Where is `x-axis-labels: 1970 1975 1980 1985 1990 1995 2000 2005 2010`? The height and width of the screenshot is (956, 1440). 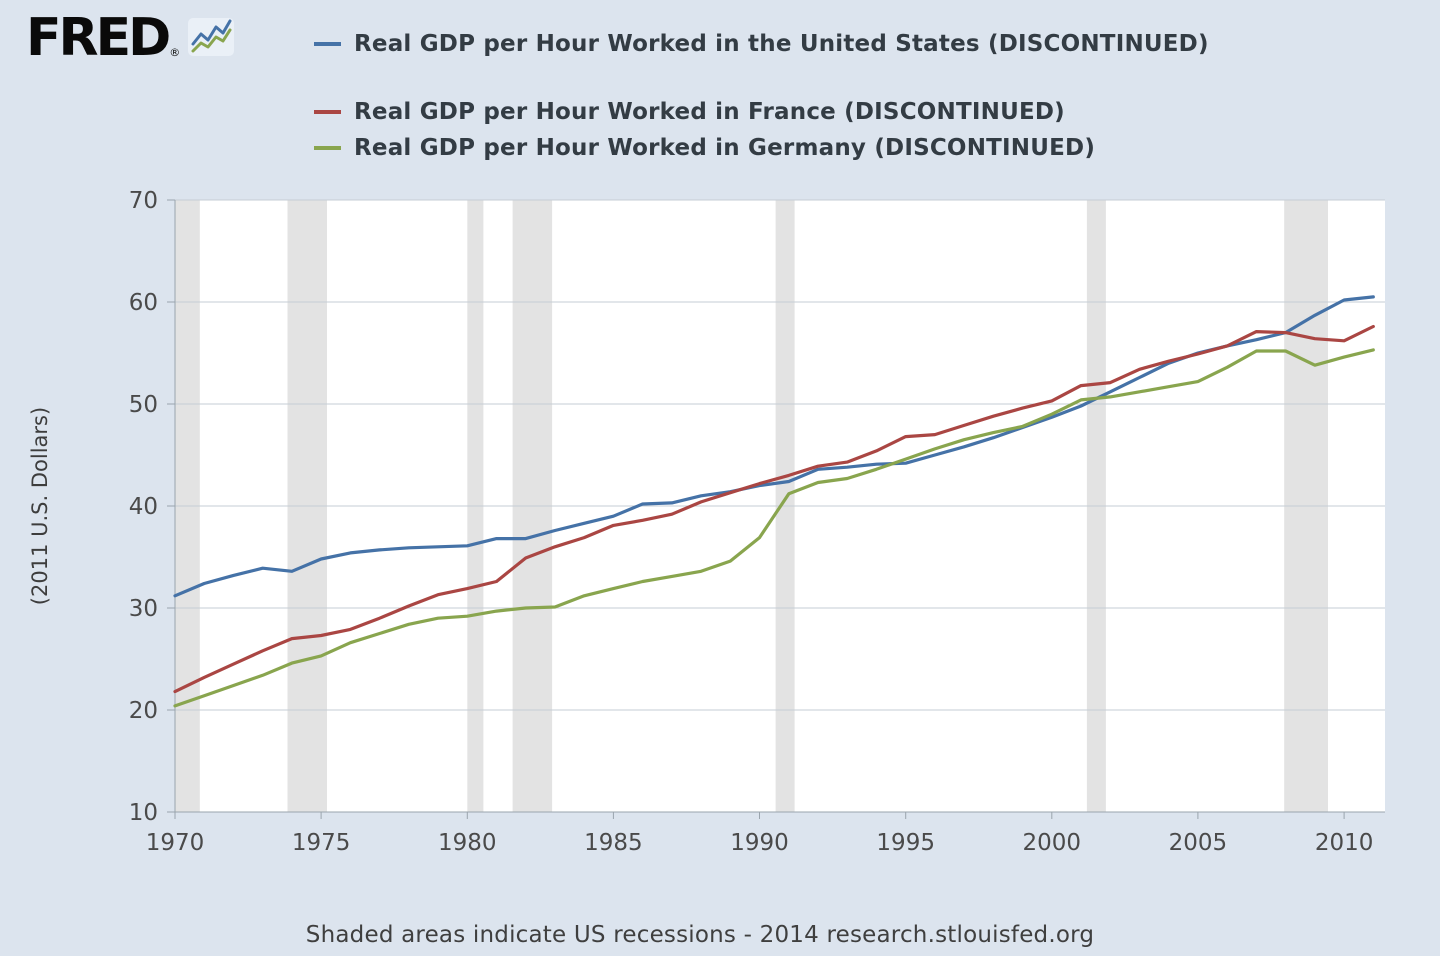 x-axis-labels: 1970 1975 1980 1985 1990 1995 2000 2005 2010 is located at coordinates (760, 834).